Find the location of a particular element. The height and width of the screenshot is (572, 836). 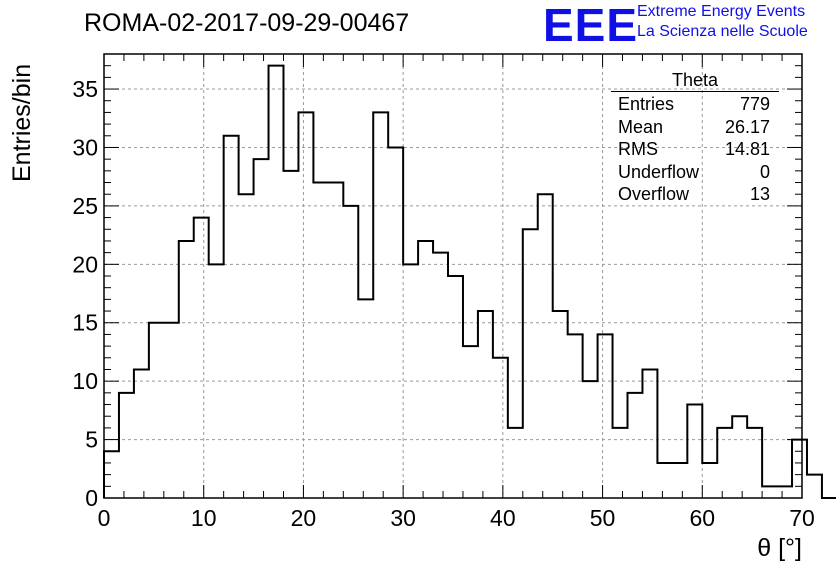

y-tick-label: 35 is located at coordinates (85, 89).